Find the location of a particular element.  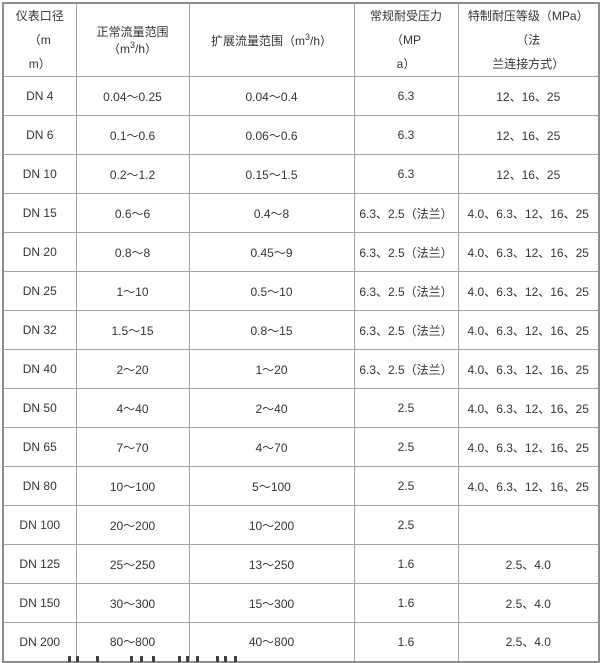

table-row: DN 10 0.2～1.2 0.15～1.5 6.3 12、16、25 is located at coordinates (301, 174).